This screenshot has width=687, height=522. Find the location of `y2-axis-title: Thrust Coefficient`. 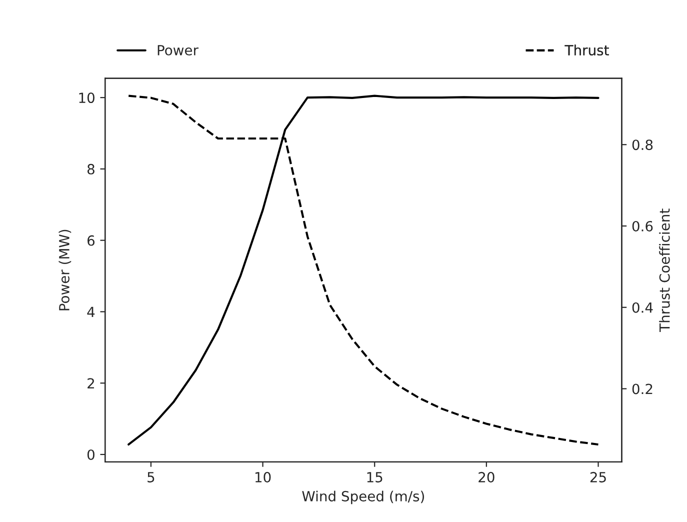

y2-axis-title: Thrust Coefficient is located at coordinates (664, 270).